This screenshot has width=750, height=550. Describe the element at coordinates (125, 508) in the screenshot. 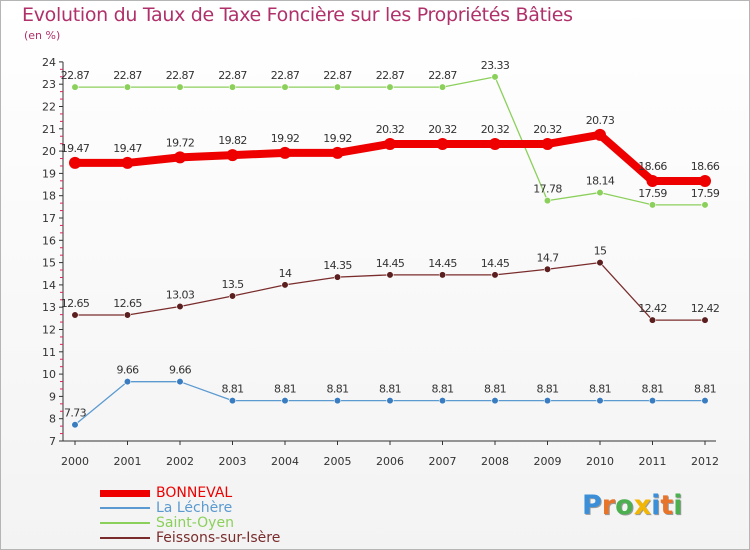

I see `legend-swatch-la-lechere` at that location.